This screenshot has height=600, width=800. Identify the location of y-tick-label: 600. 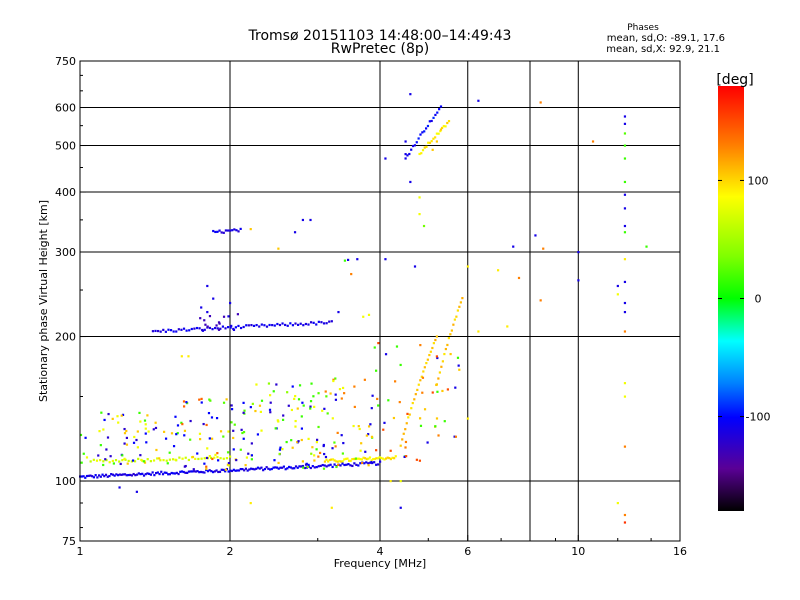
(65, 108).